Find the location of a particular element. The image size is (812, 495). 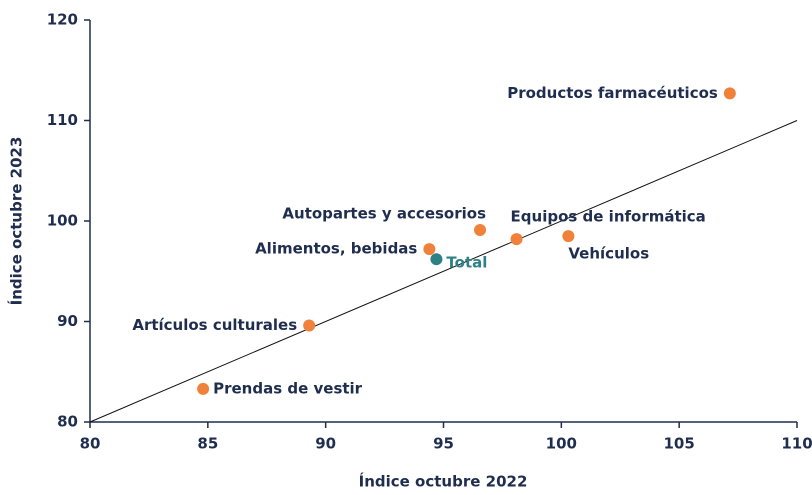

point-label: Artículos culturales is located at coordinates (214, 325).